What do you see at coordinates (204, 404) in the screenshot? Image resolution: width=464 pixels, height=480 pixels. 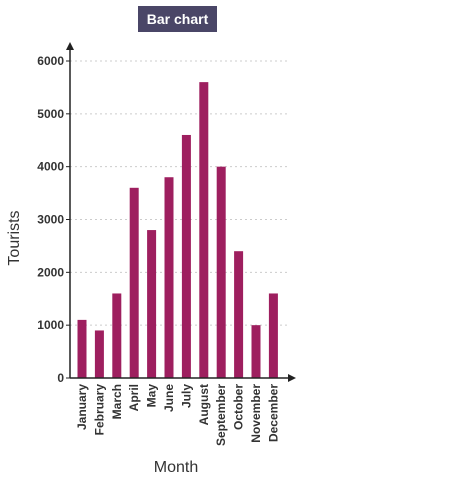 I see `x-tick-label: August` at bounding box center [204, 404].